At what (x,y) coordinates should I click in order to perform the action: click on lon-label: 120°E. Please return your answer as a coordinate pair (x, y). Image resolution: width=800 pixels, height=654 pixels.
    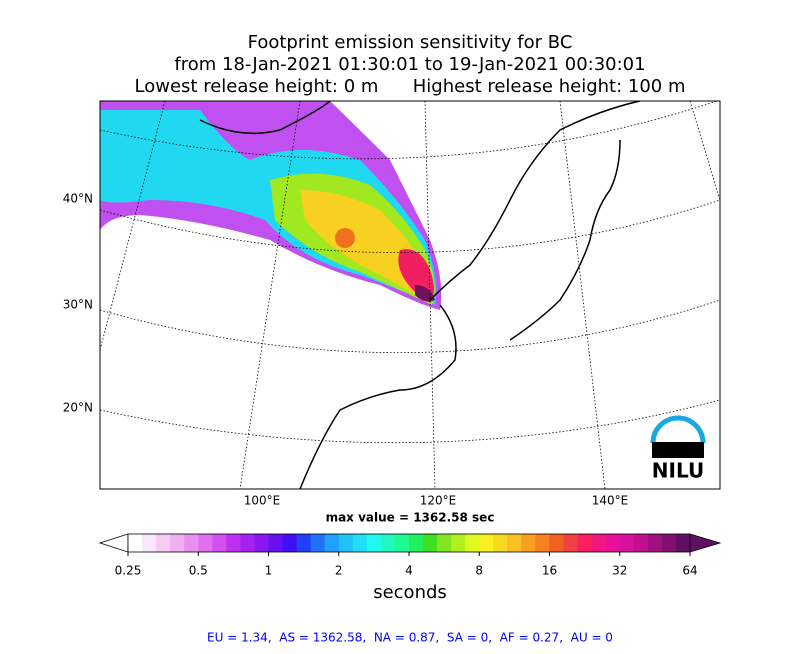
    Looking at the image, I should click on (438, 501).